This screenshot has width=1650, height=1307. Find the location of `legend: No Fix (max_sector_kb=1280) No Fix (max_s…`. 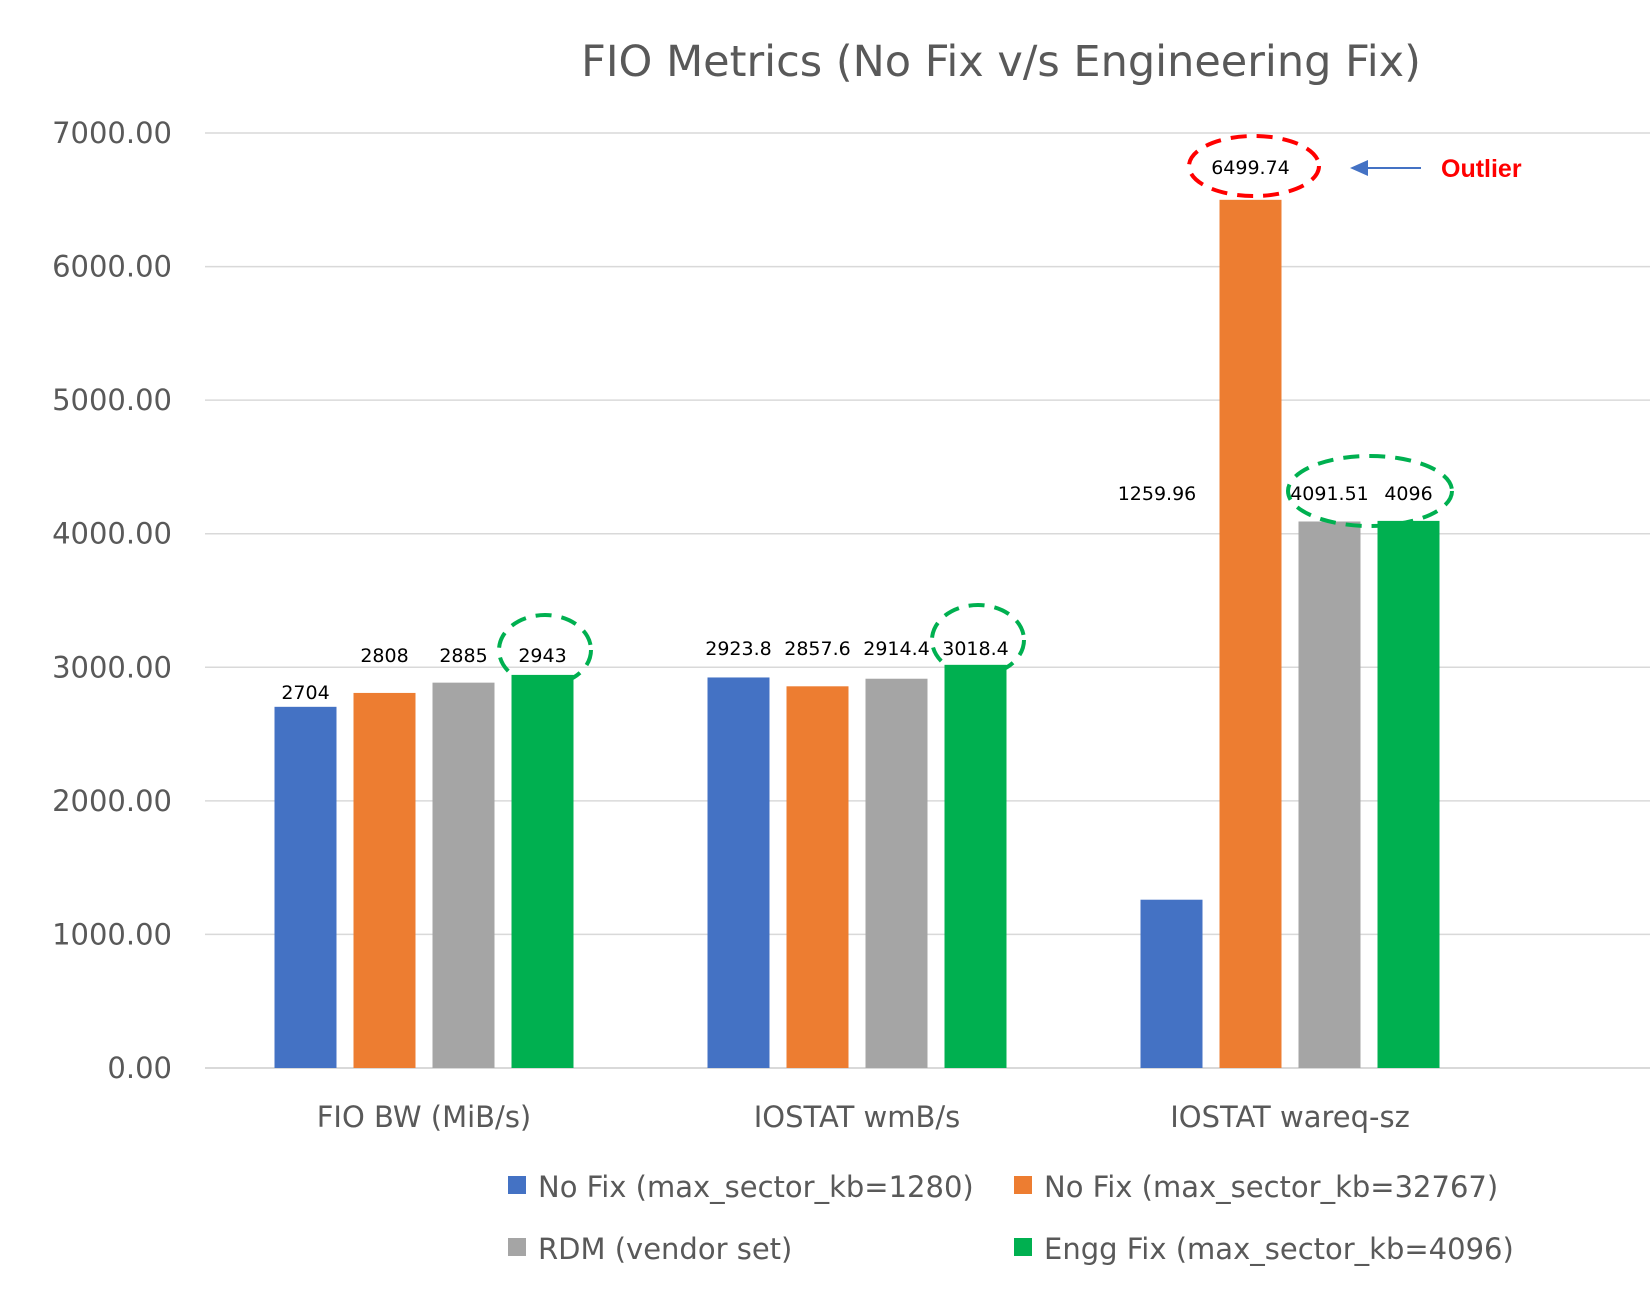

legend: No Fix (max_sector_kb=1280) No Fix (max_s… is located at coordinates (1011, 1218).